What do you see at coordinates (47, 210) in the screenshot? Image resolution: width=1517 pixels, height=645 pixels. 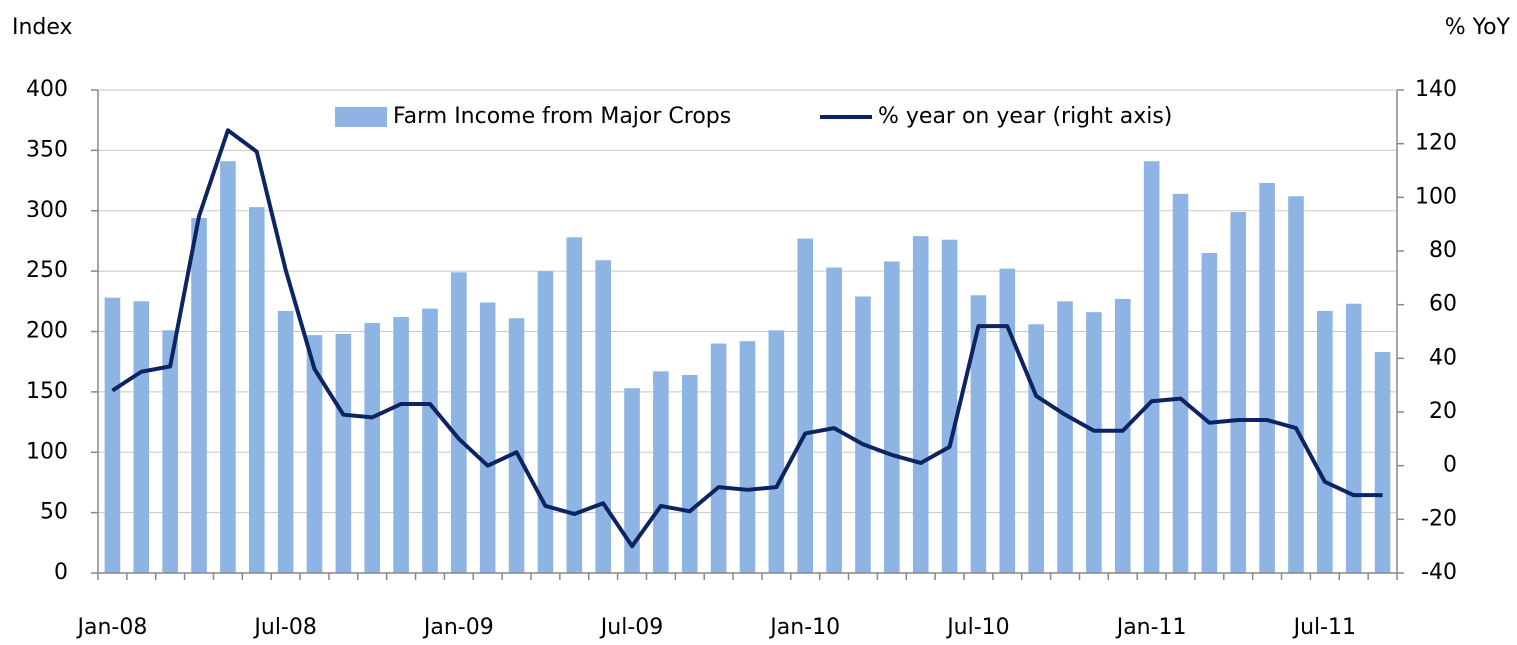 I see `y-tick-label: 300` at bounding box center [47, 210].